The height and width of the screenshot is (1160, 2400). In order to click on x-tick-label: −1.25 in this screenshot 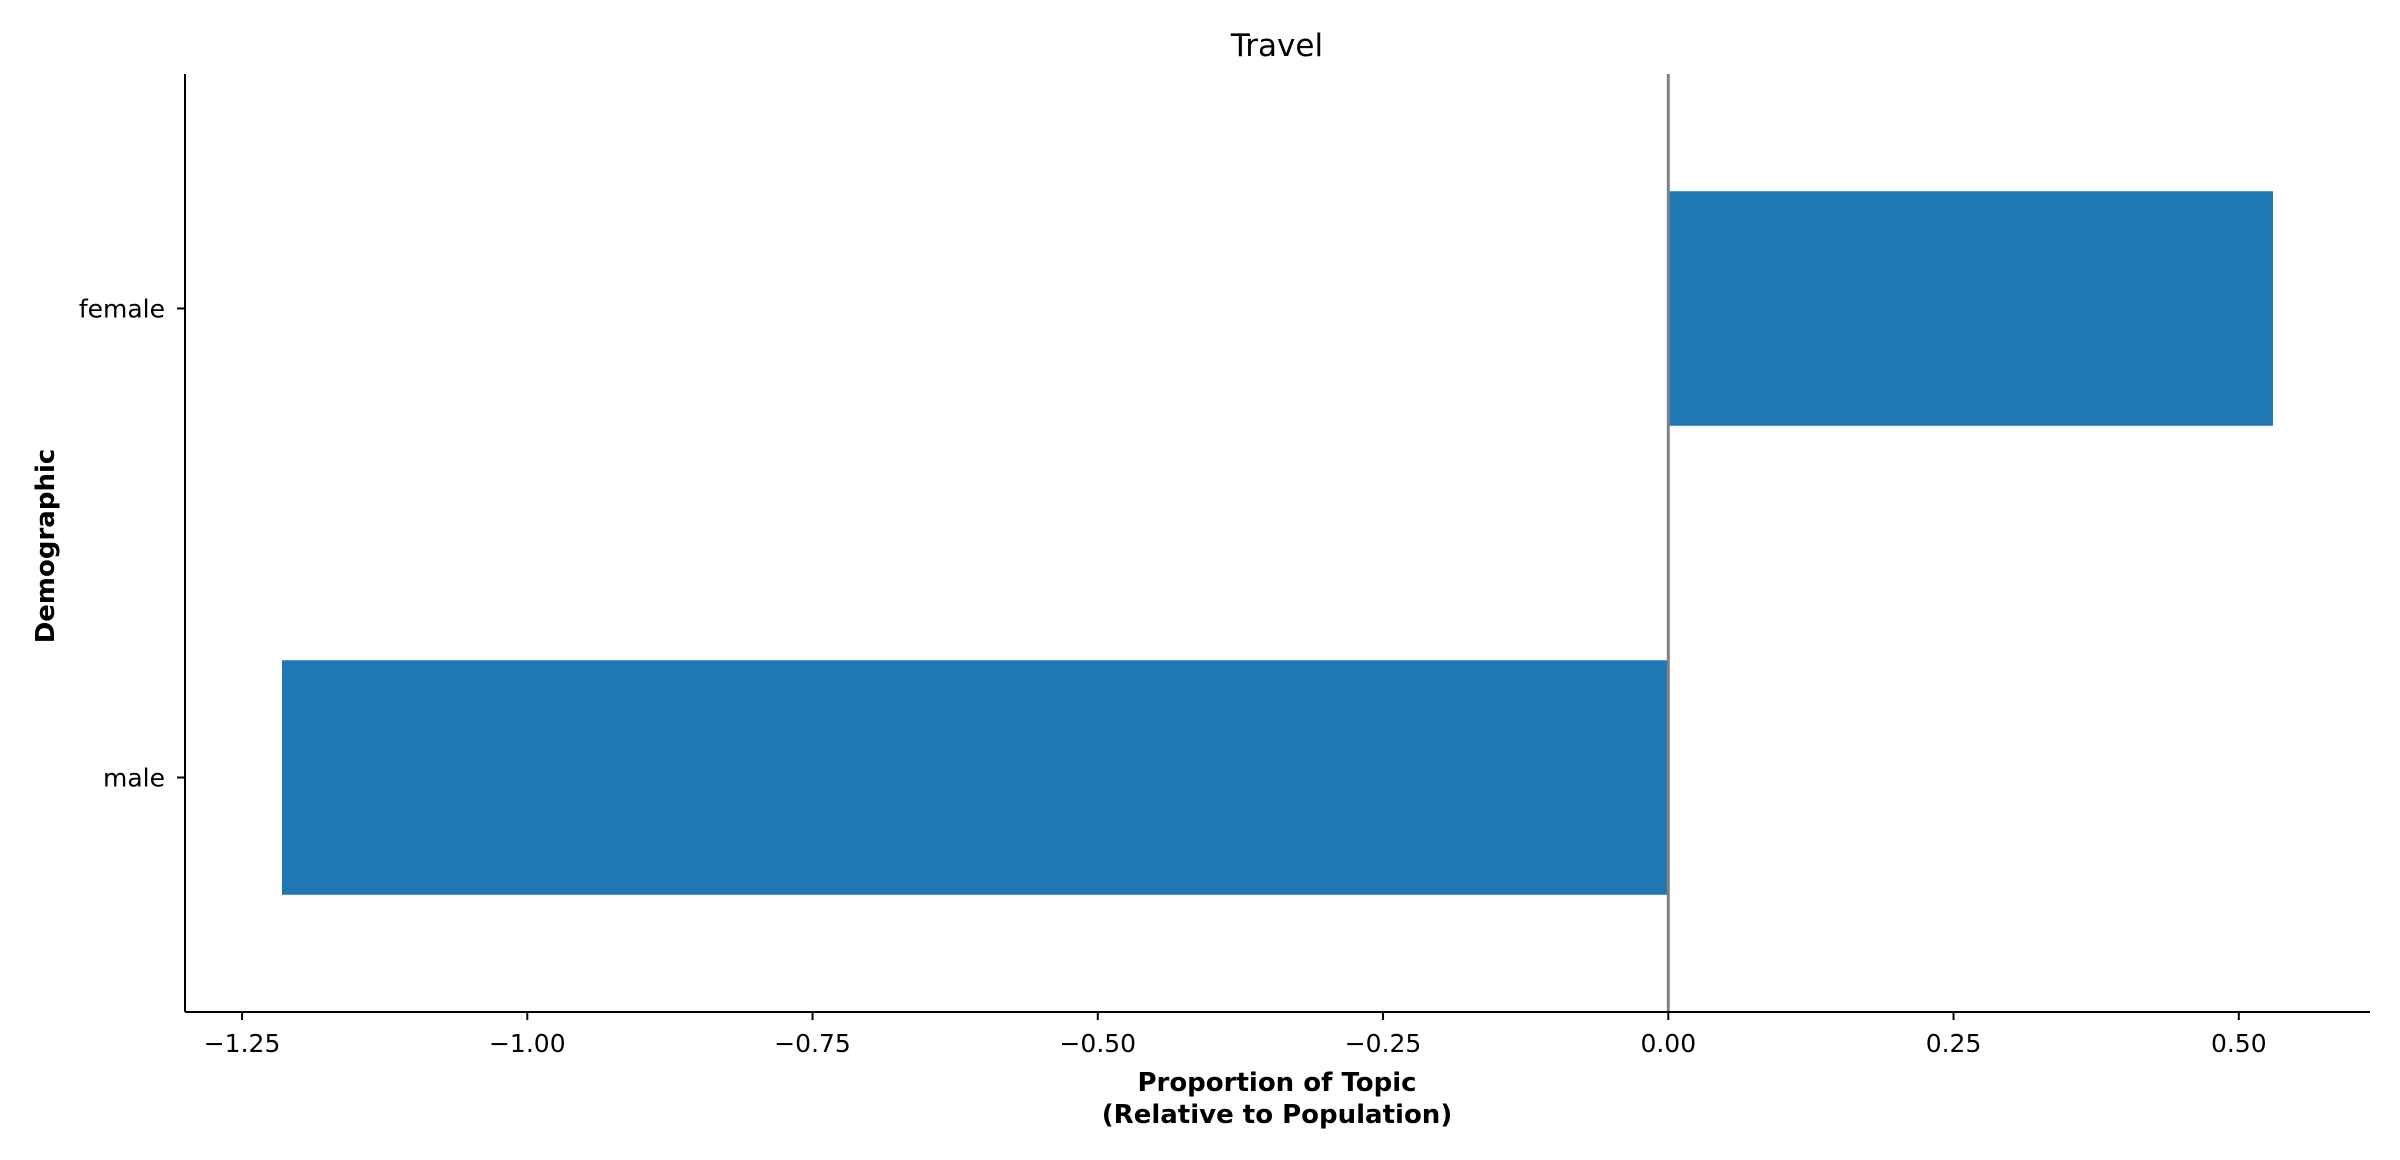, I will do `click(242, 1043)`.